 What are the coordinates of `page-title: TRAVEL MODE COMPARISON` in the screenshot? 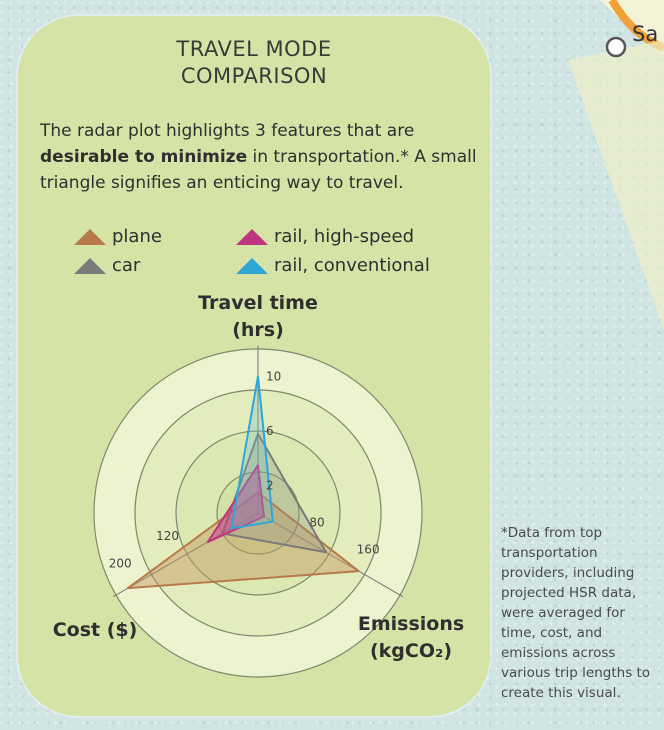 It's located at (254, 63).